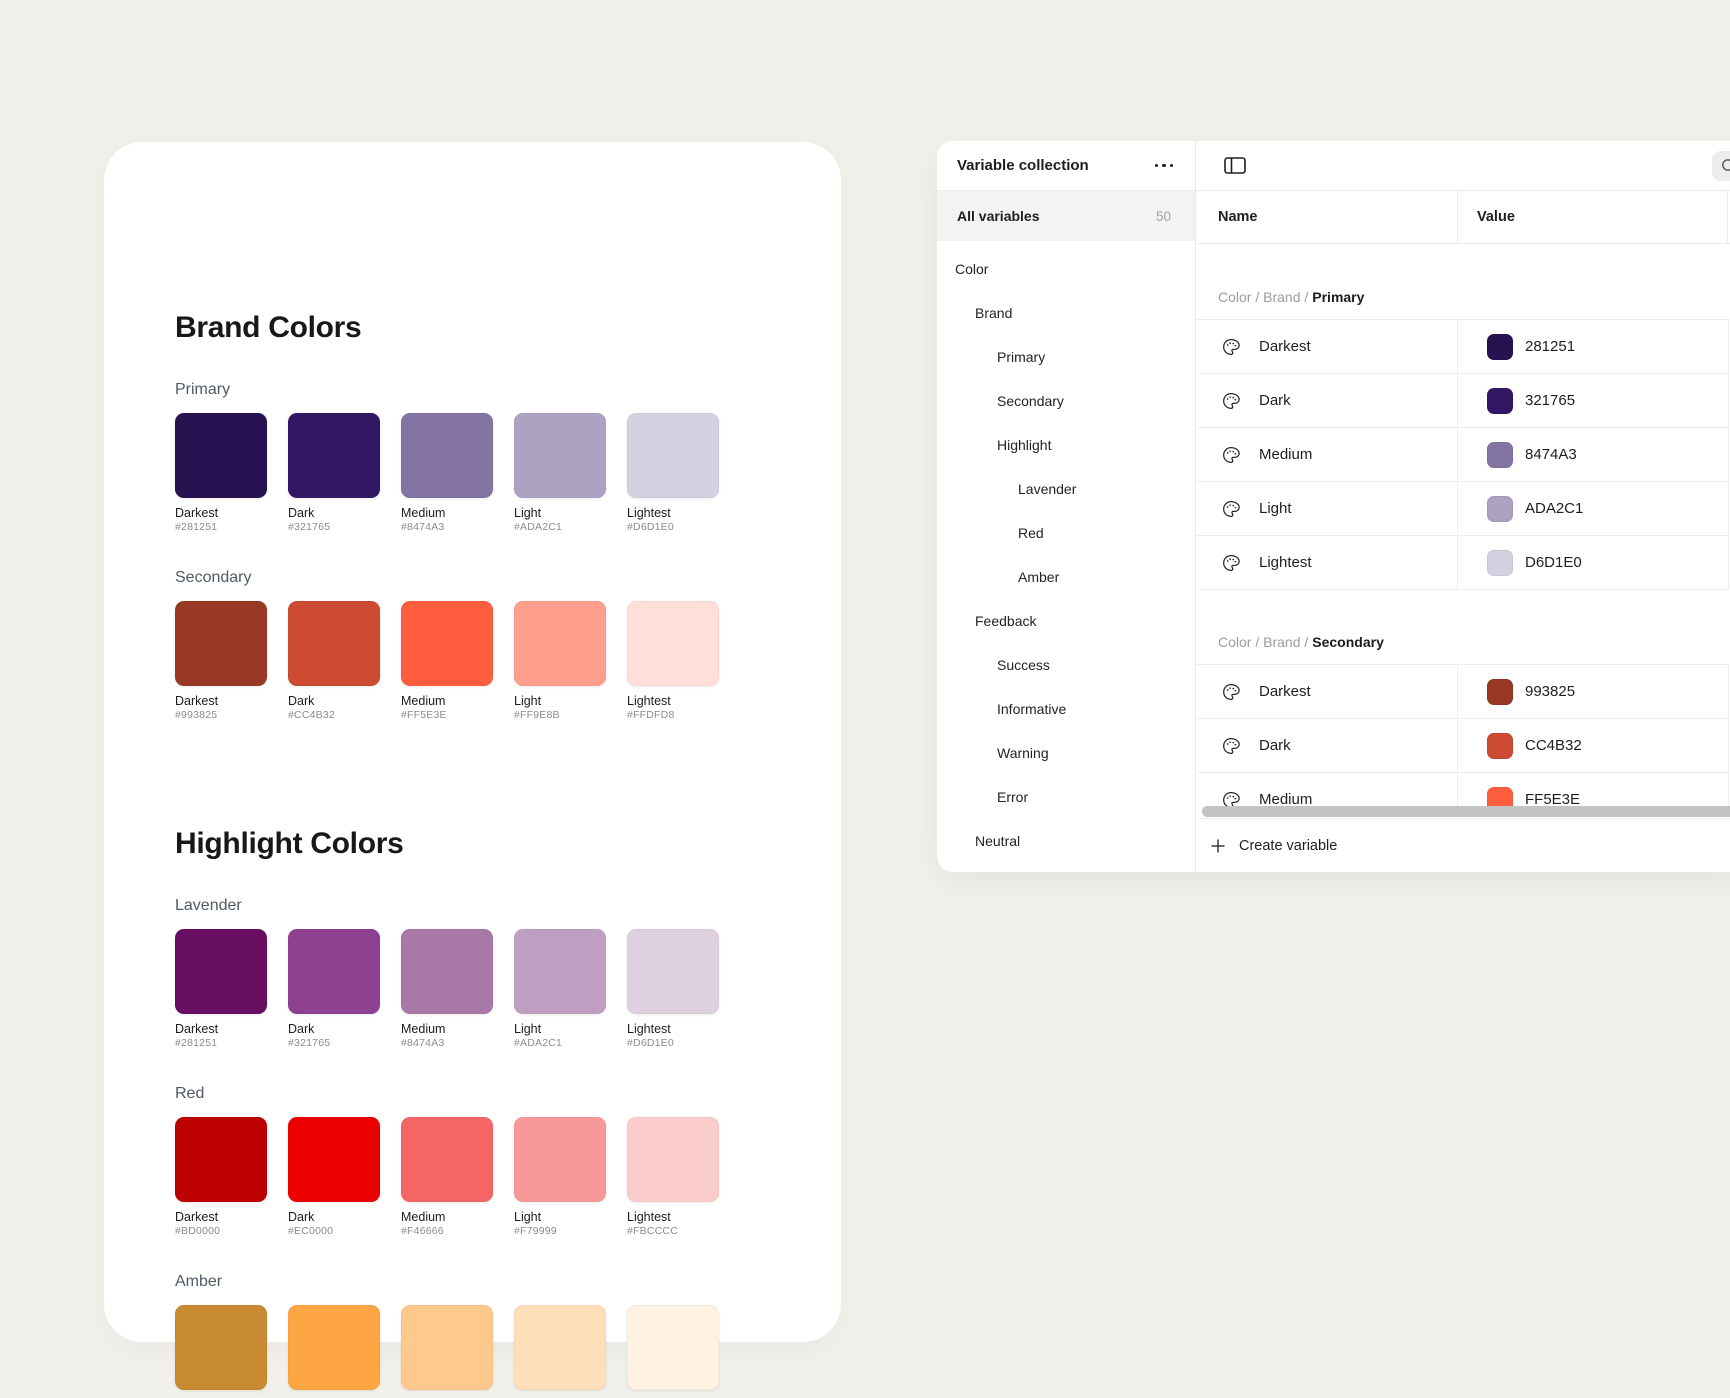 The width and height of the screenshot is (1730, 1398). What do you see at coordinates (1463, 346) in the screenshot?
I see `variable-row: Darkest 281251` at bounding box center [1463, 346].